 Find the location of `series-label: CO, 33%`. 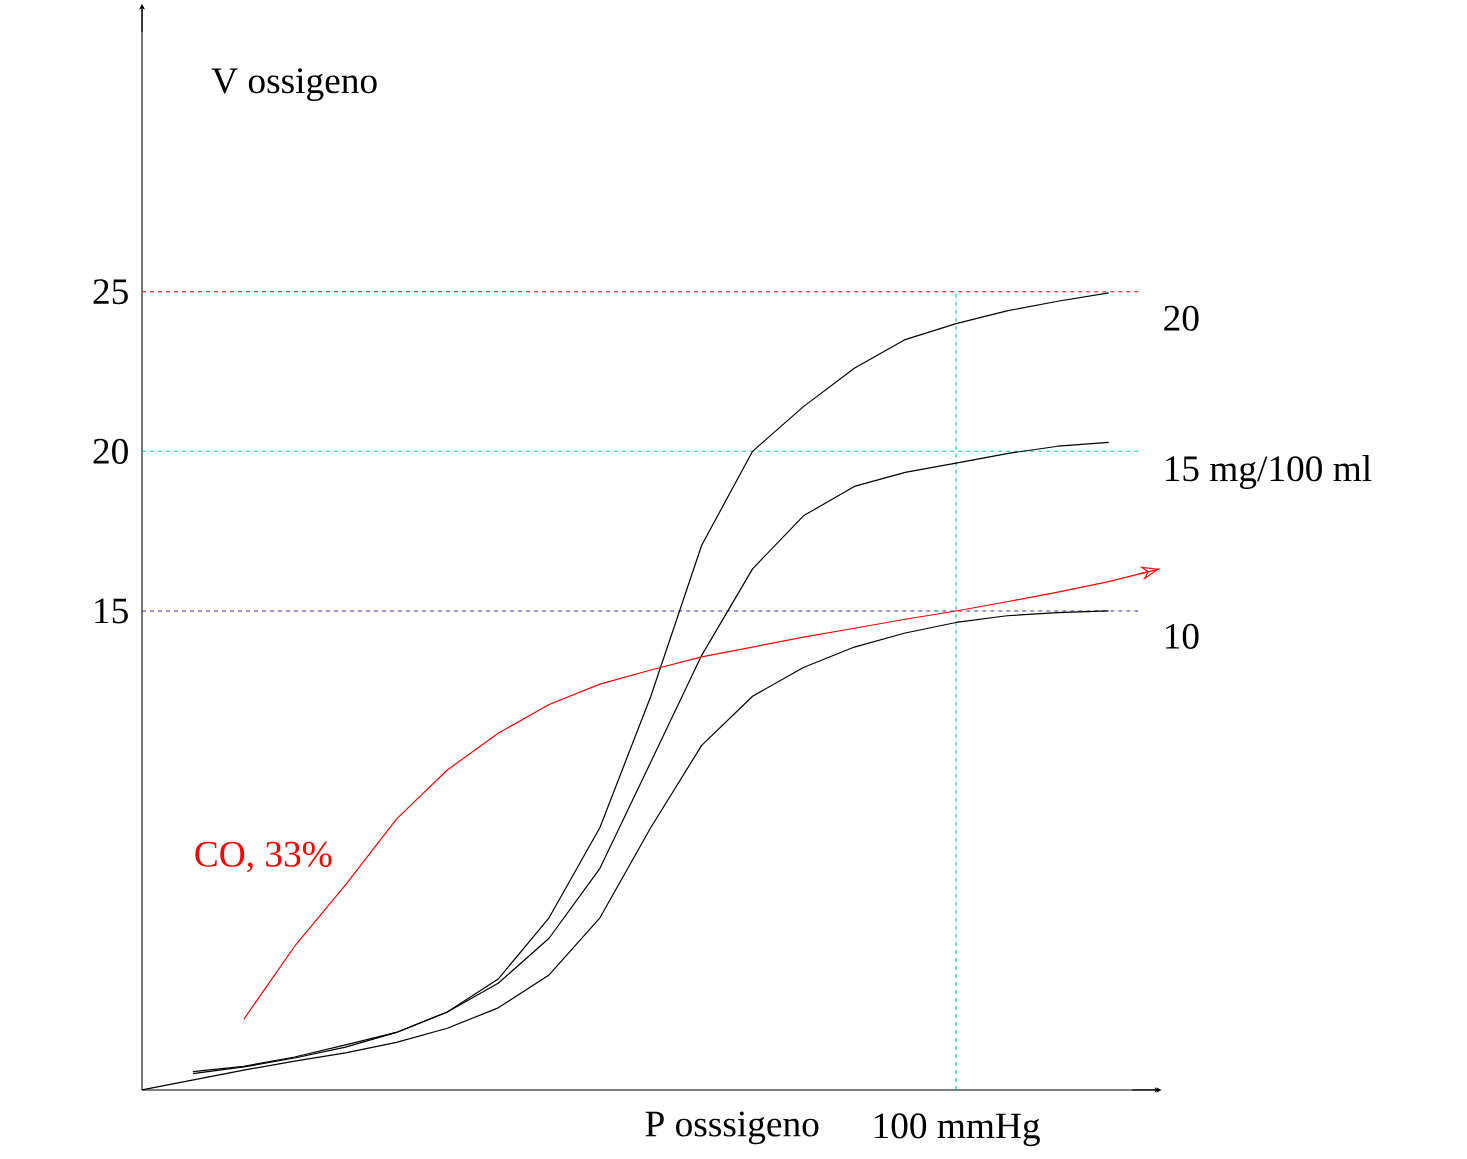

series-label: CO, 33% is located at coordinates (263, 857).